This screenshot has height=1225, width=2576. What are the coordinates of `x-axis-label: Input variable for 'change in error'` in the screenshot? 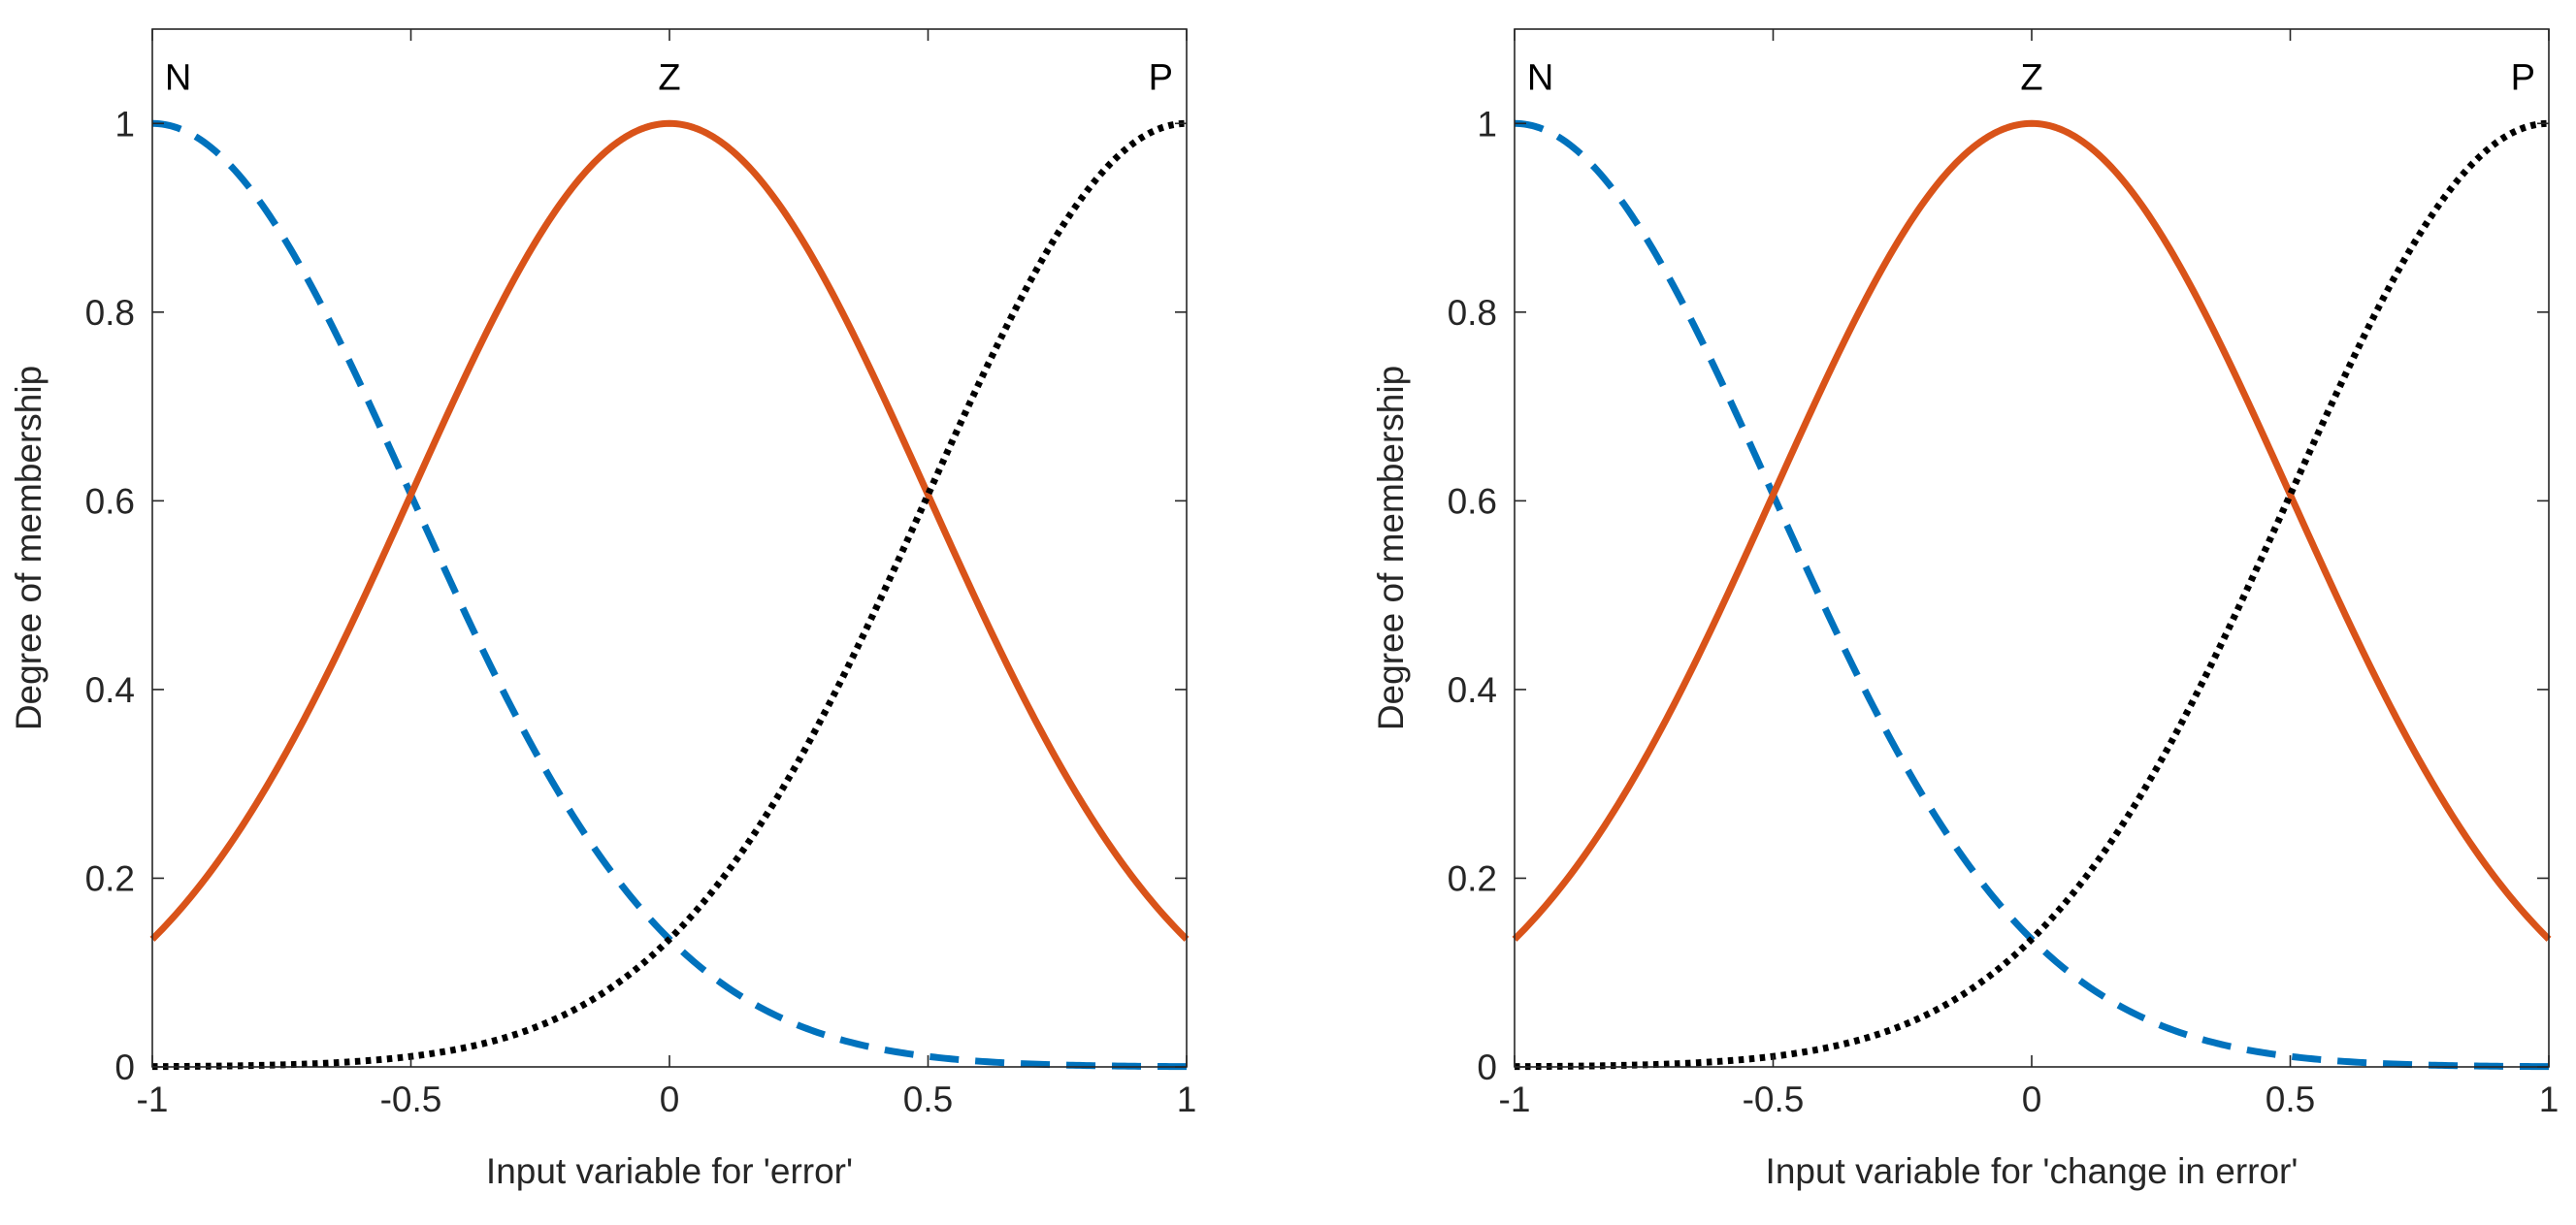 It's located at (2032, 1171).